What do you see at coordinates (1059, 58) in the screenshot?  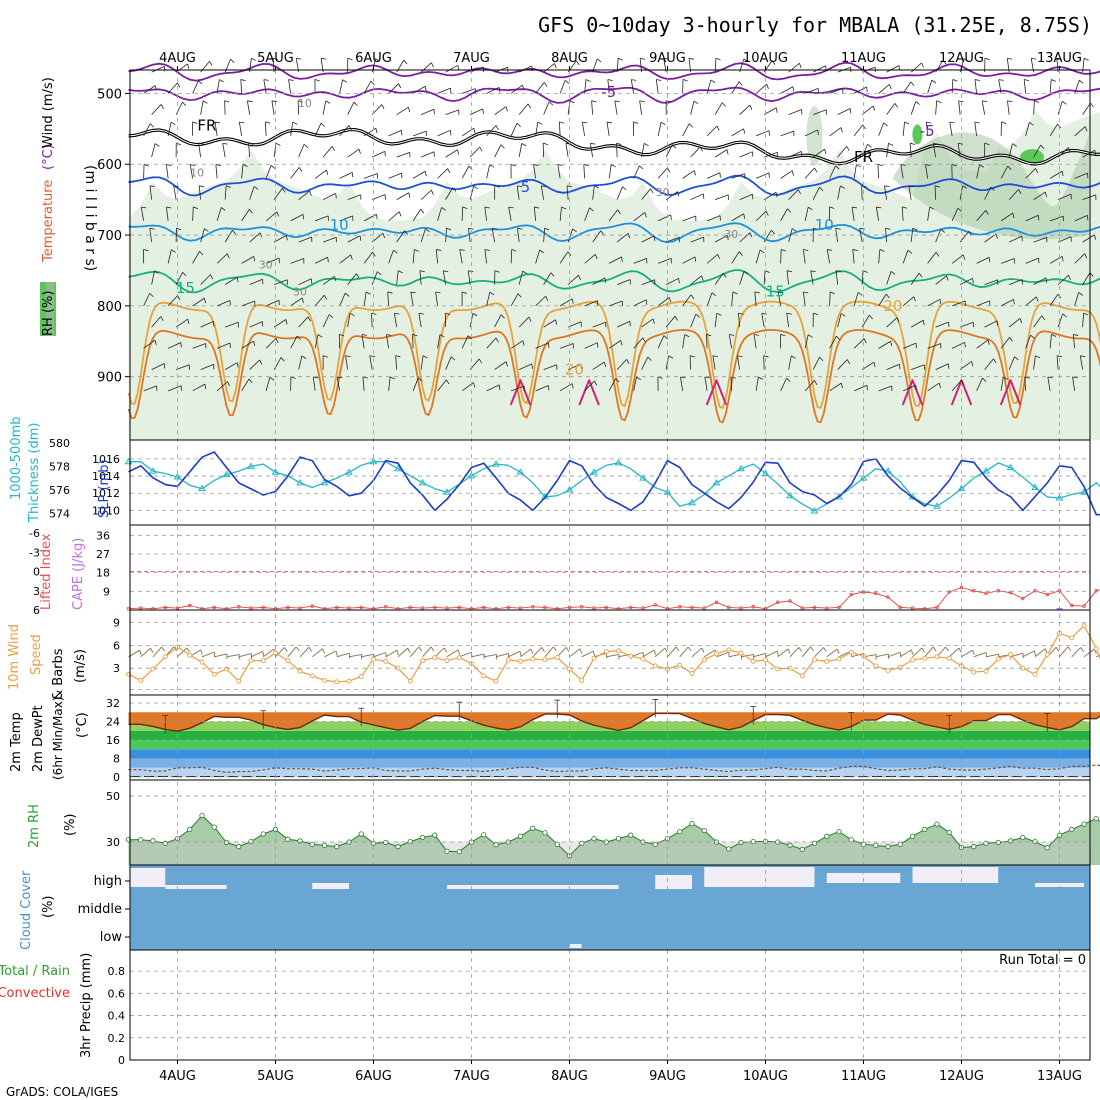 I see `date-label-top: 13AUG` at bounding box center [1059, 58].